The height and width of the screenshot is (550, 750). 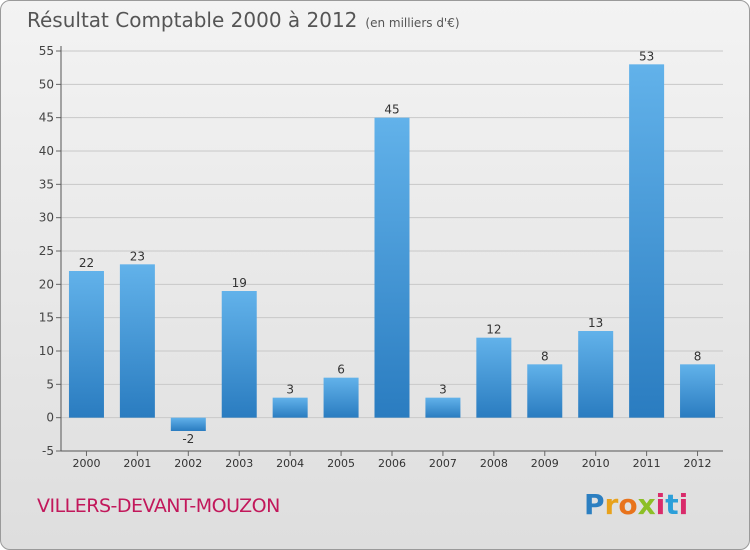 I want to click on y-tick-label: 25, so click(x=46, y=251).